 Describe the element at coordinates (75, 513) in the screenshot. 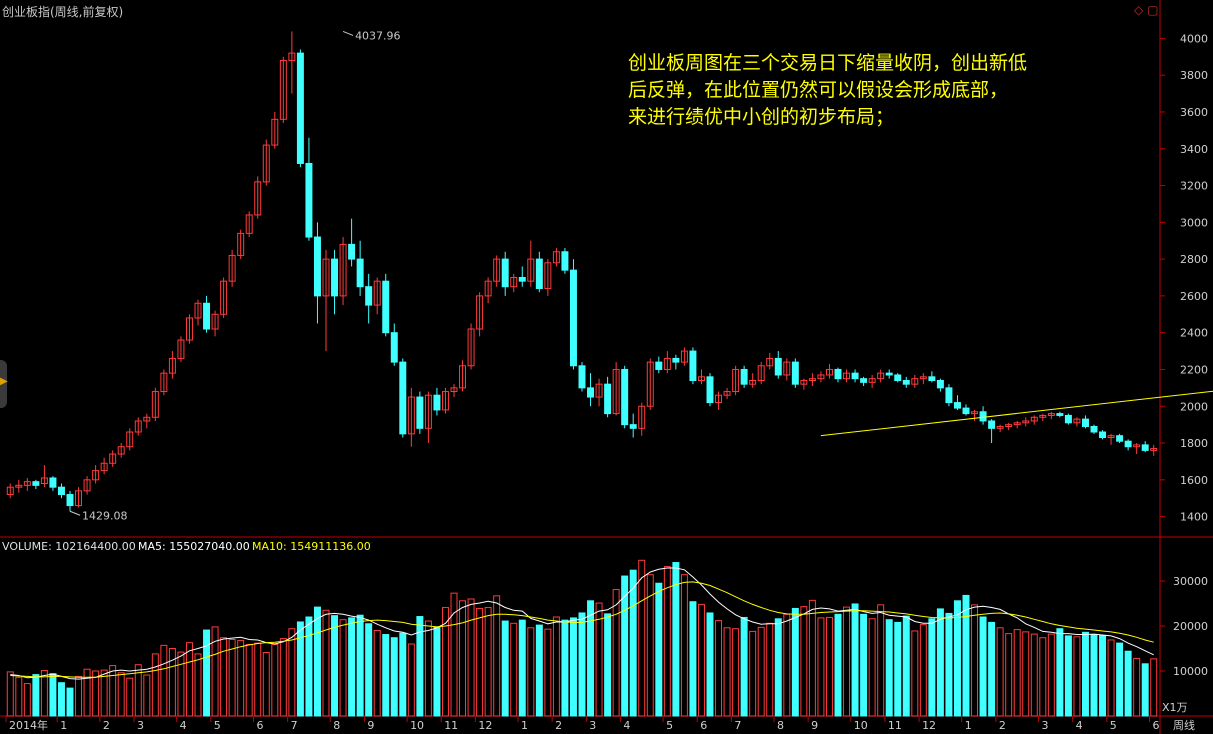

I see `annotation-arrow` at that location.